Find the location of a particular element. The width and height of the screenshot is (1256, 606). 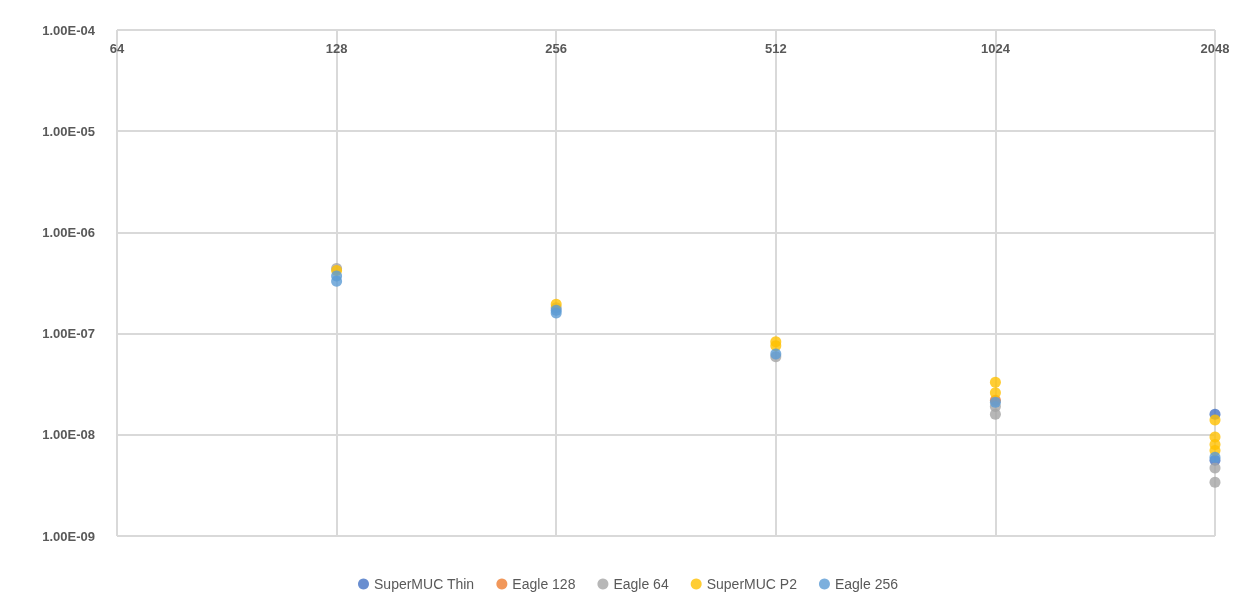

y-tick-label: 1.00E-05 is located at coordinates (68, 131).